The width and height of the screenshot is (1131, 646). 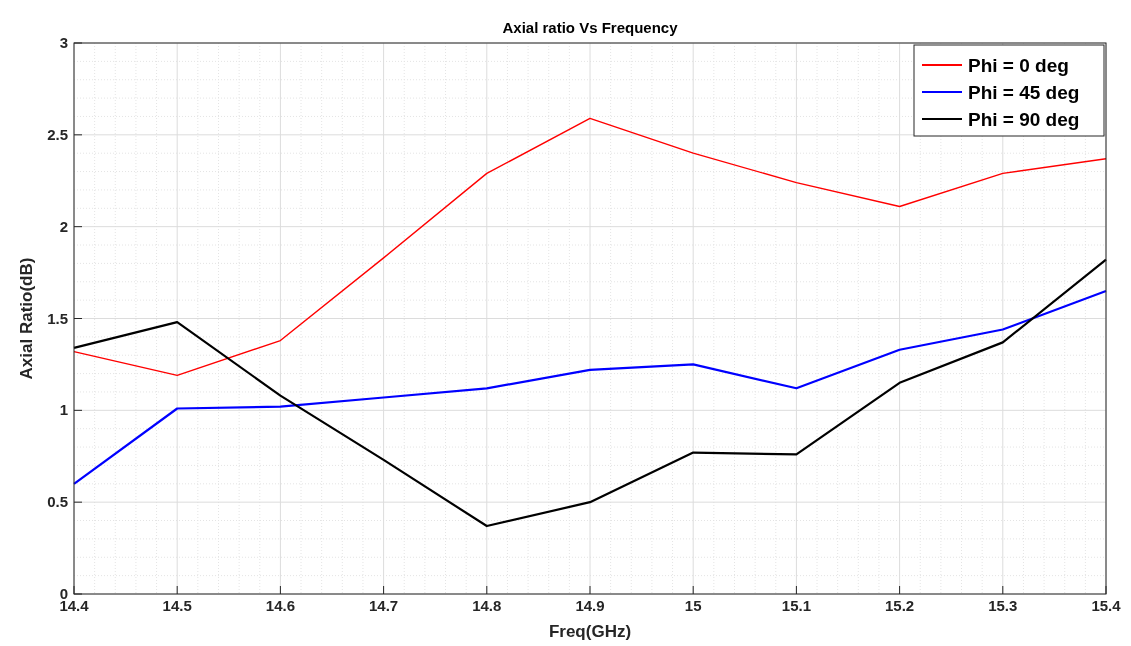 What do you see at coordinates (487, 605) in the screenshot?
I see `x-tick-label: 14.8` at bounding box center [487, 605].